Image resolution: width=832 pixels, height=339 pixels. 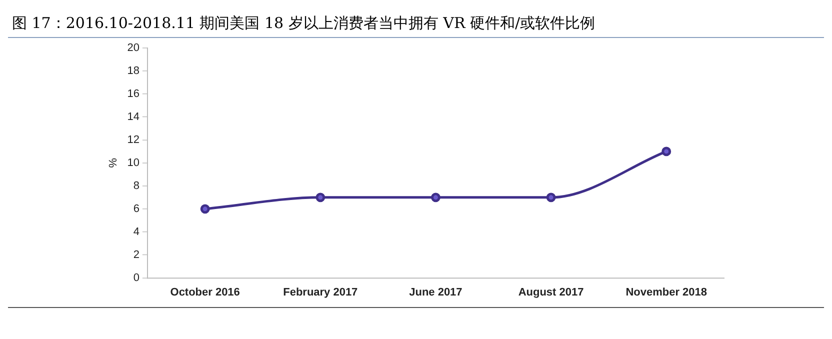 I want to click on y-axis-title: %, so click(x=114, y=163).